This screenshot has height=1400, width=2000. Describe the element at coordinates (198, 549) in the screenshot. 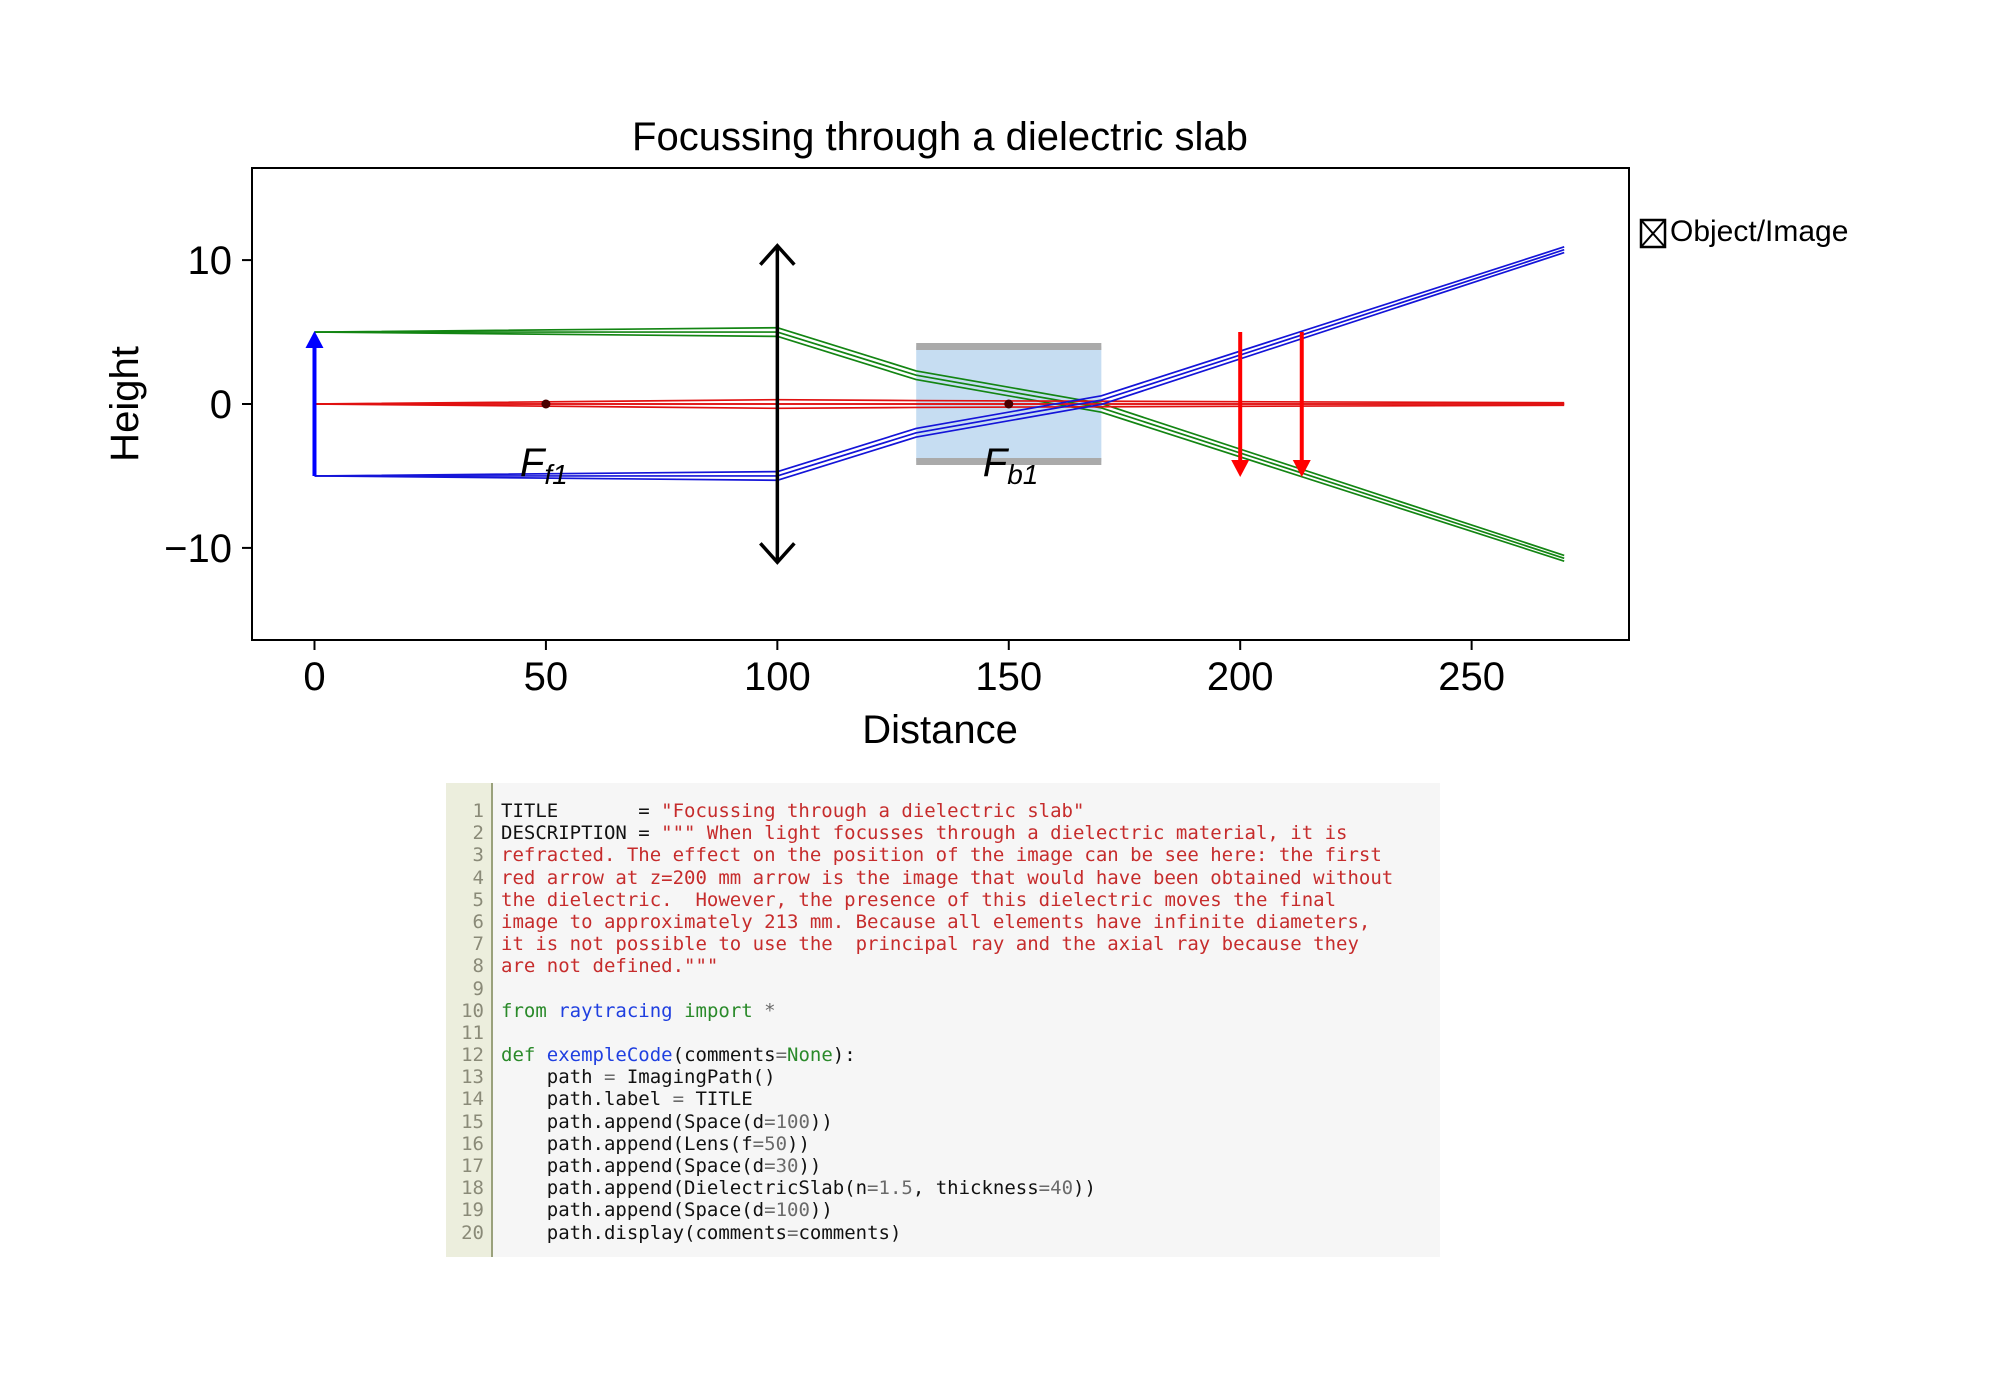

I see `y-tick-label-2: −10` at that location.